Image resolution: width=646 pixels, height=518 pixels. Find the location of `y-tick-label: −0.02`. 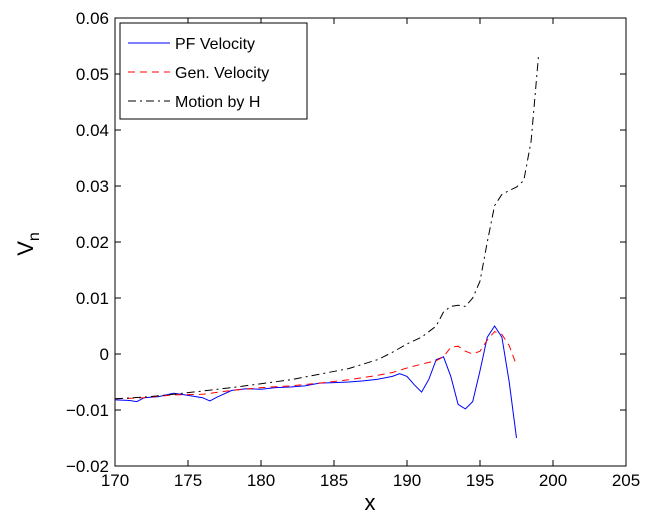

y-tick-label: −0.02 is located at coordinates (87, 466).